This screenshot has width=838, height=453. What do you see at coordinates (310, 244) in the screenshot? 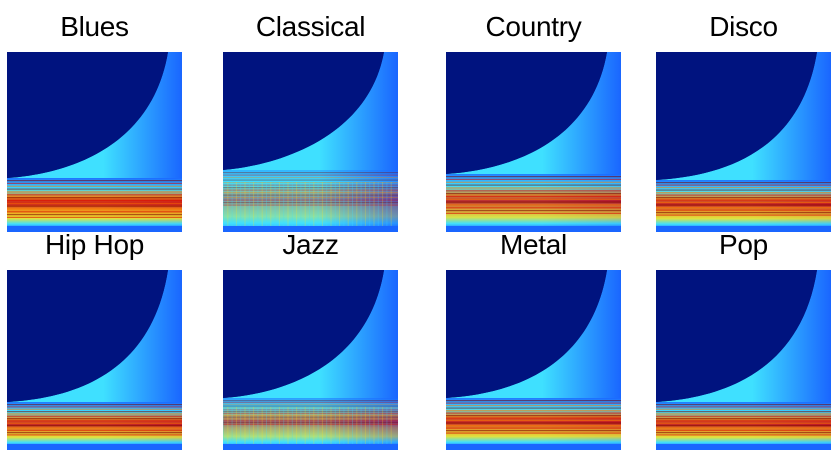
I see `panel-title: Jazz` at bounding box center [310, 244].